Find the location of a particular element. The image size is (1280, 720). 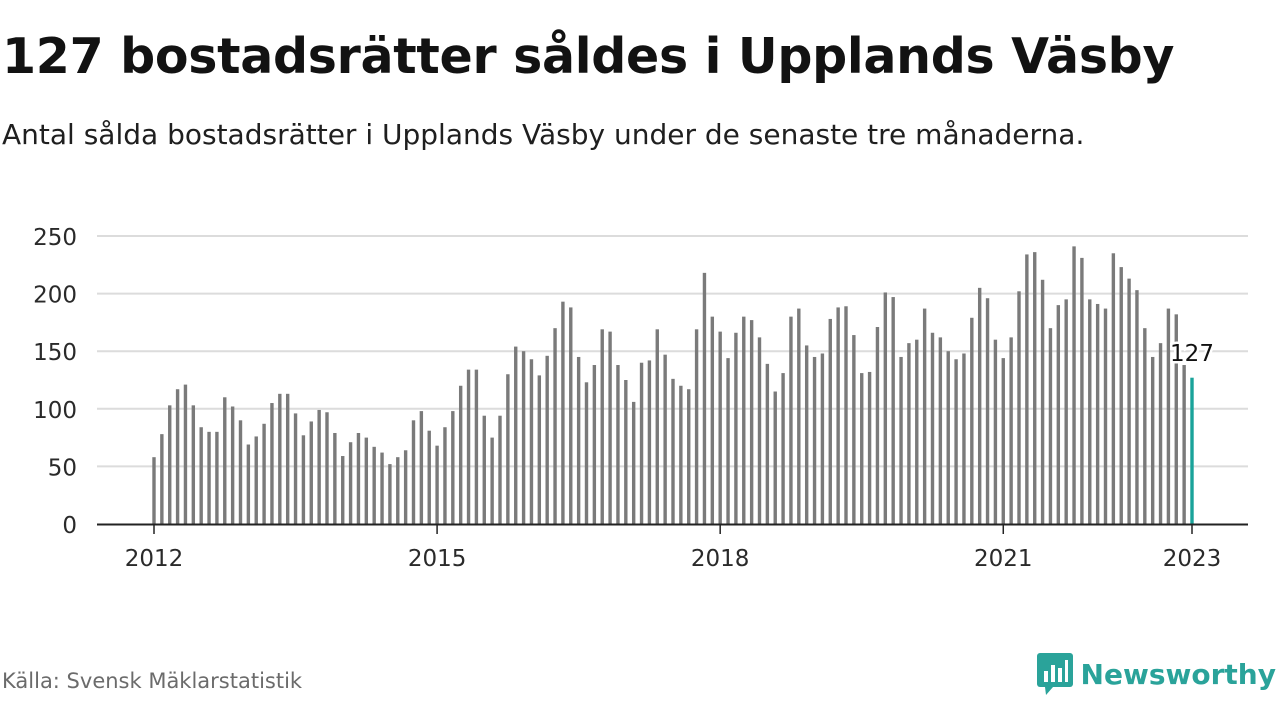

x-tick-label: 2015 is located at coordinates (437, 559).